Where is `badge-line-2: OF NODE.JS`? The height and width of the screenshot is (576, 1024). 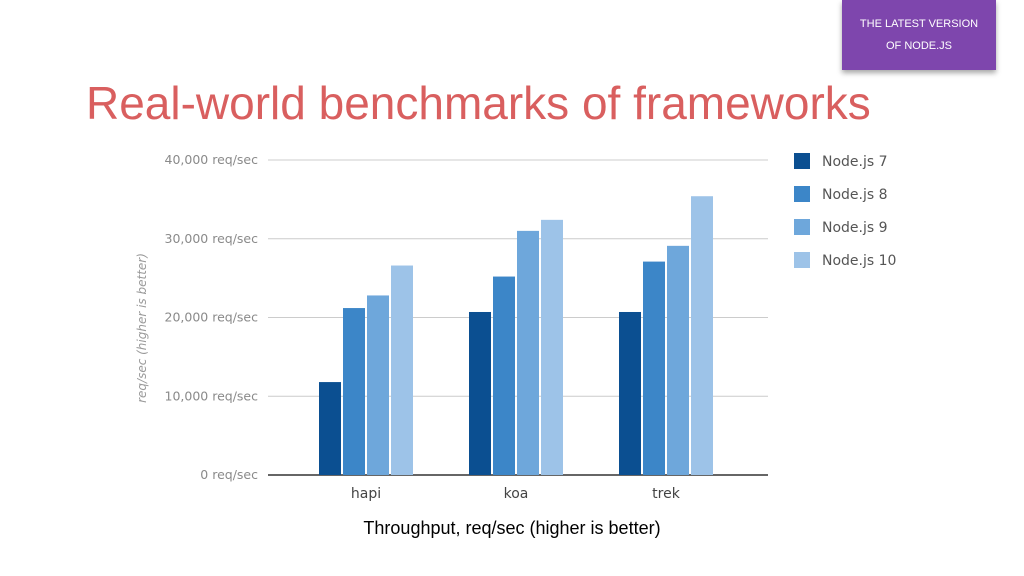 badge-line-2: OF NODE.JS is located at coordinates (918, 46).